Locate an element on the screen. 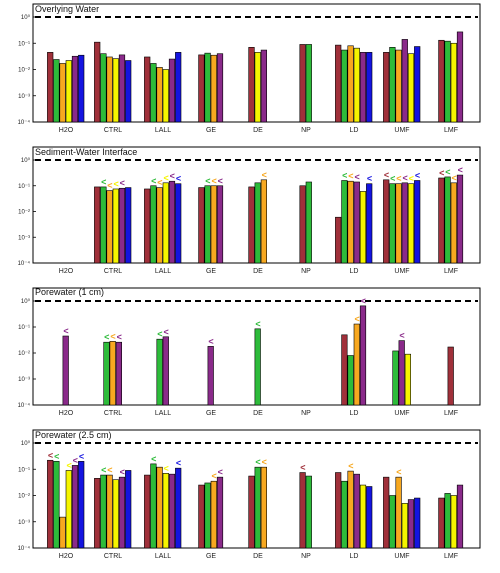 Image resolution: width=500 pixels, height=573 pixels. category-label: CTRL is located at coordinates (113, 130).